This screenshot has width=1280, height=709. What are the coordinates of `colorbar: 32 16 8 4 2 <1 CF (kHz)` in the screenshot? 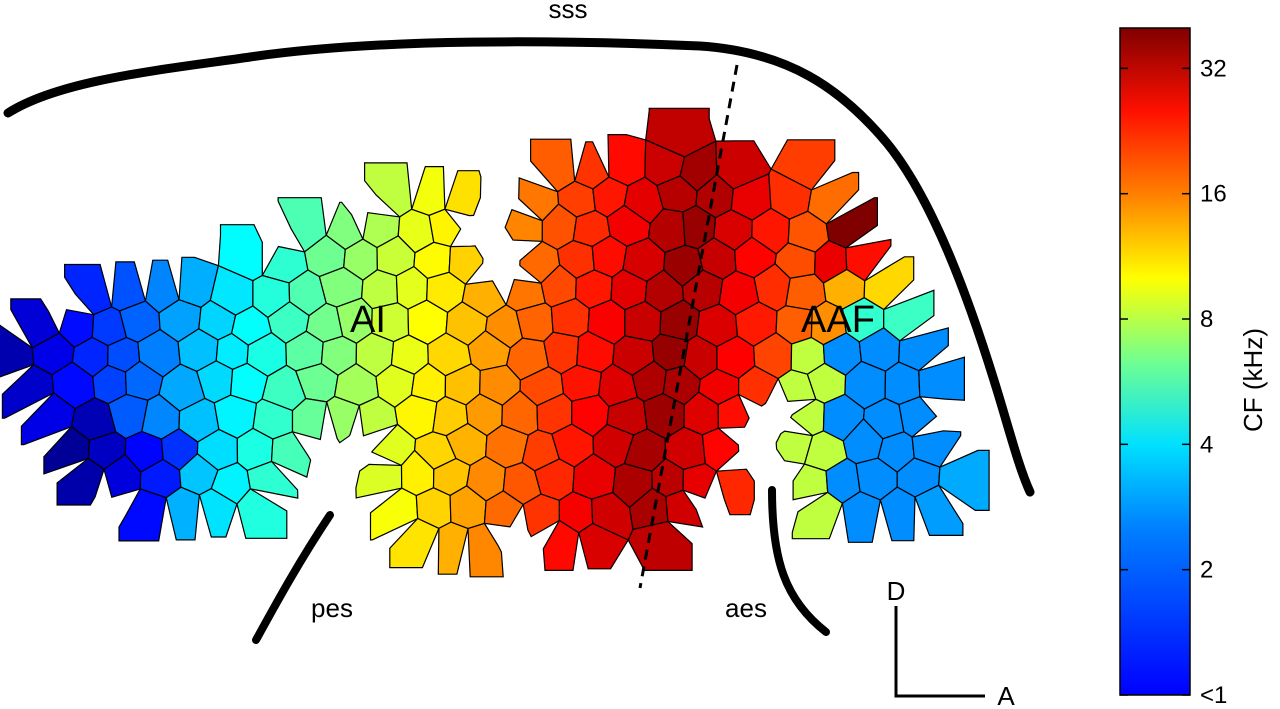 It's located at (1193, 368).